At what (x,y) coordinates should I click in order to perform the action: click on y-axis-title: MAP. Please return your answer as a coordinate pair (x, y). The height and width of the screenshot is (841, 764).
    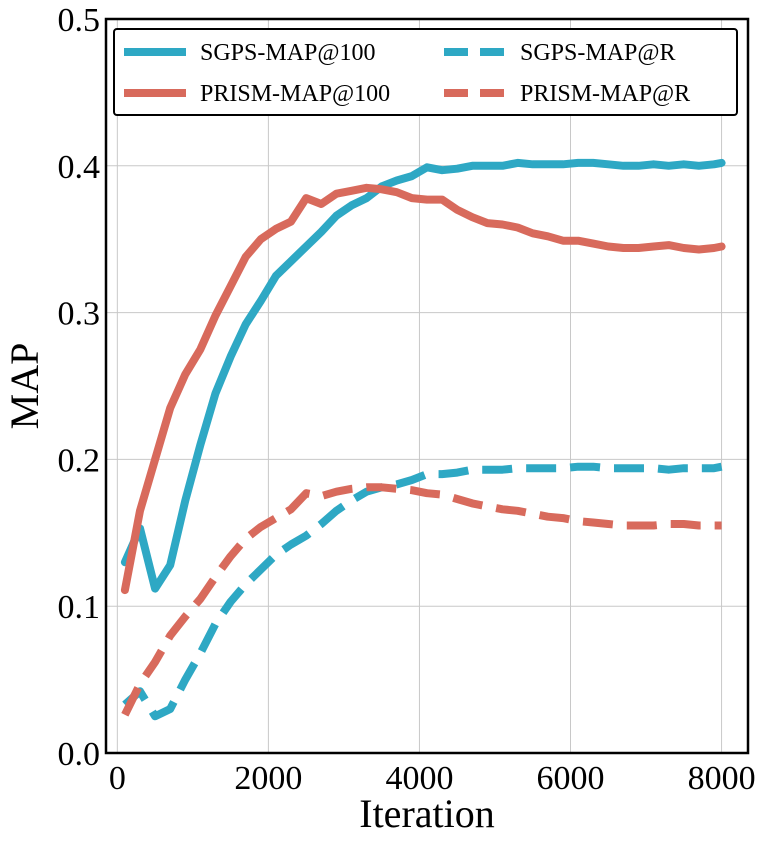
    Looking at the image, I should click on (24, 386).